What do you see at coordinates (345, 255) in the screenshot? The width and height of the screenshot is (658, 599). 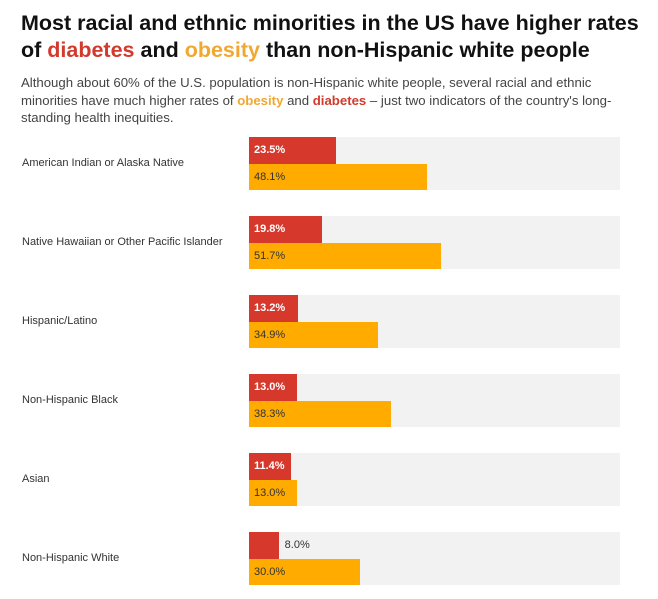 I see `obesity-bar: 51.7%` at bounding box center [345, 255].